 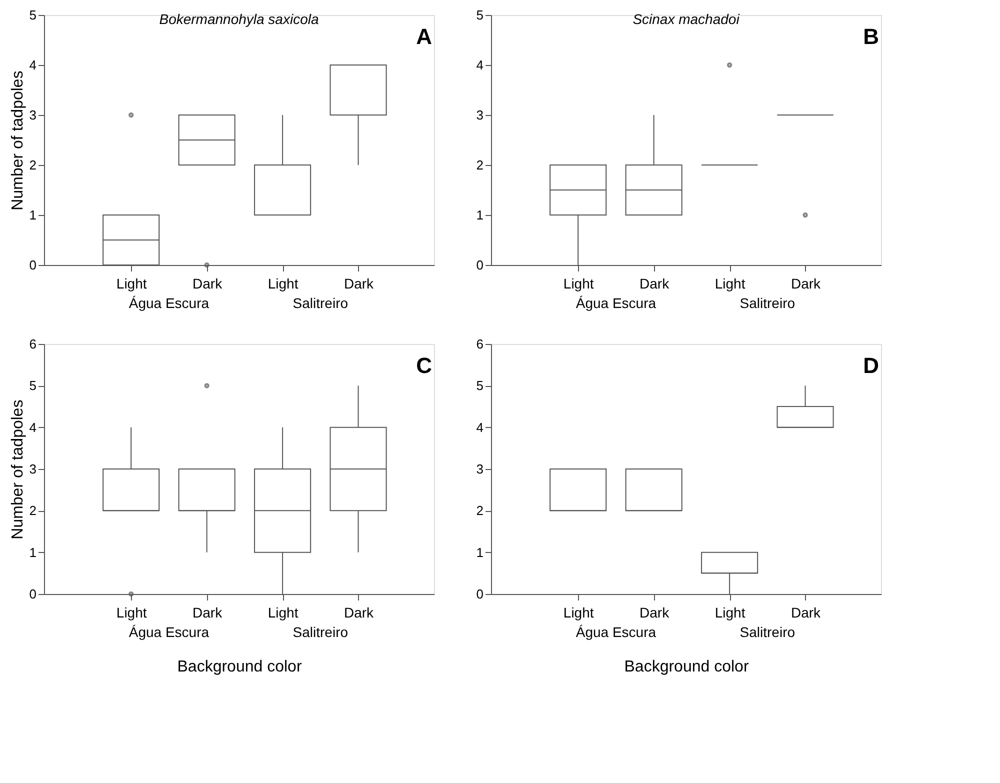 I want to click on annotation: B, so click(x=871, y=36).